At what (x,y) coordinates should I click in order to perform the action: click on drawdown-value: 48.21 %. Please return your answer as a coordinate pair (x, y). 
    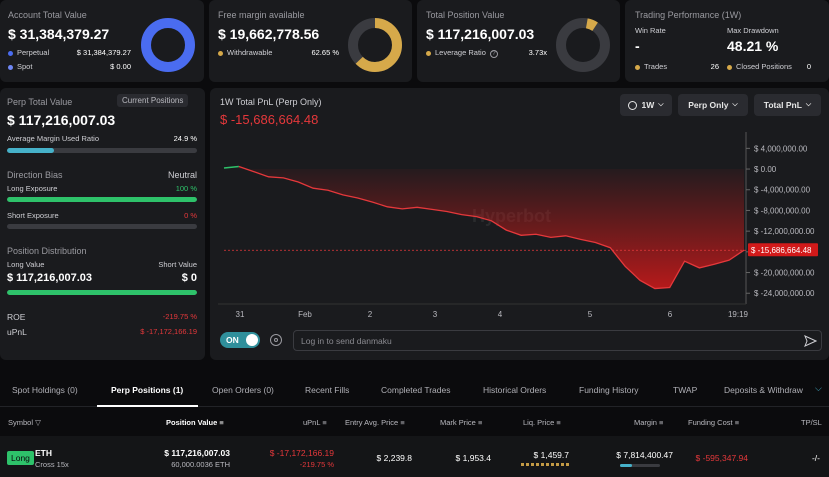
    Looking at the image, I should click on (753, 46).